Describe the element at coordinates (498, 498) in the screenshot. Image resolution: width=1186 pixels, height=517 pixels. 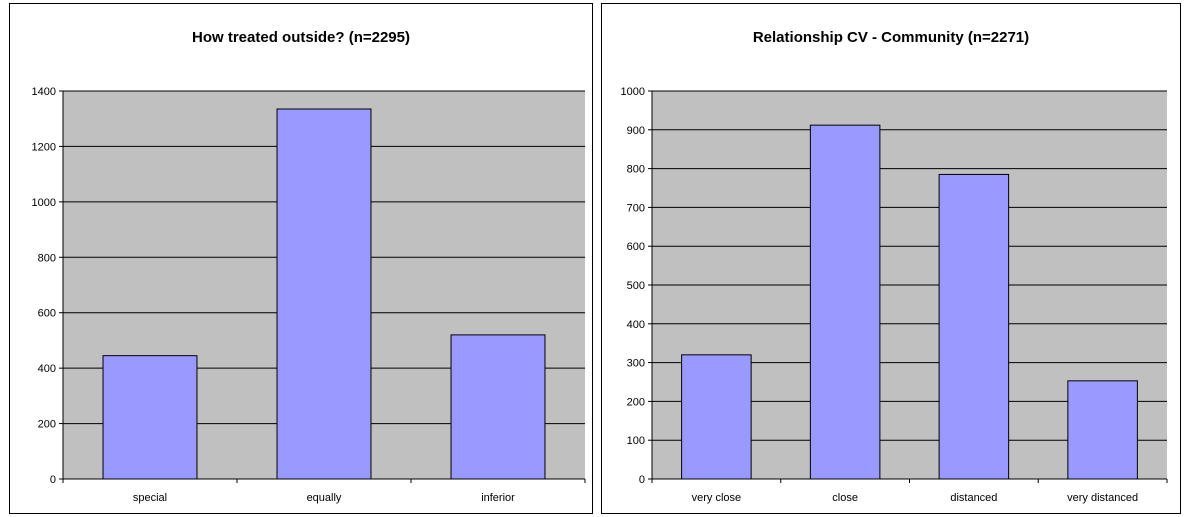
I see `x-tick-label: inferior` at that location.